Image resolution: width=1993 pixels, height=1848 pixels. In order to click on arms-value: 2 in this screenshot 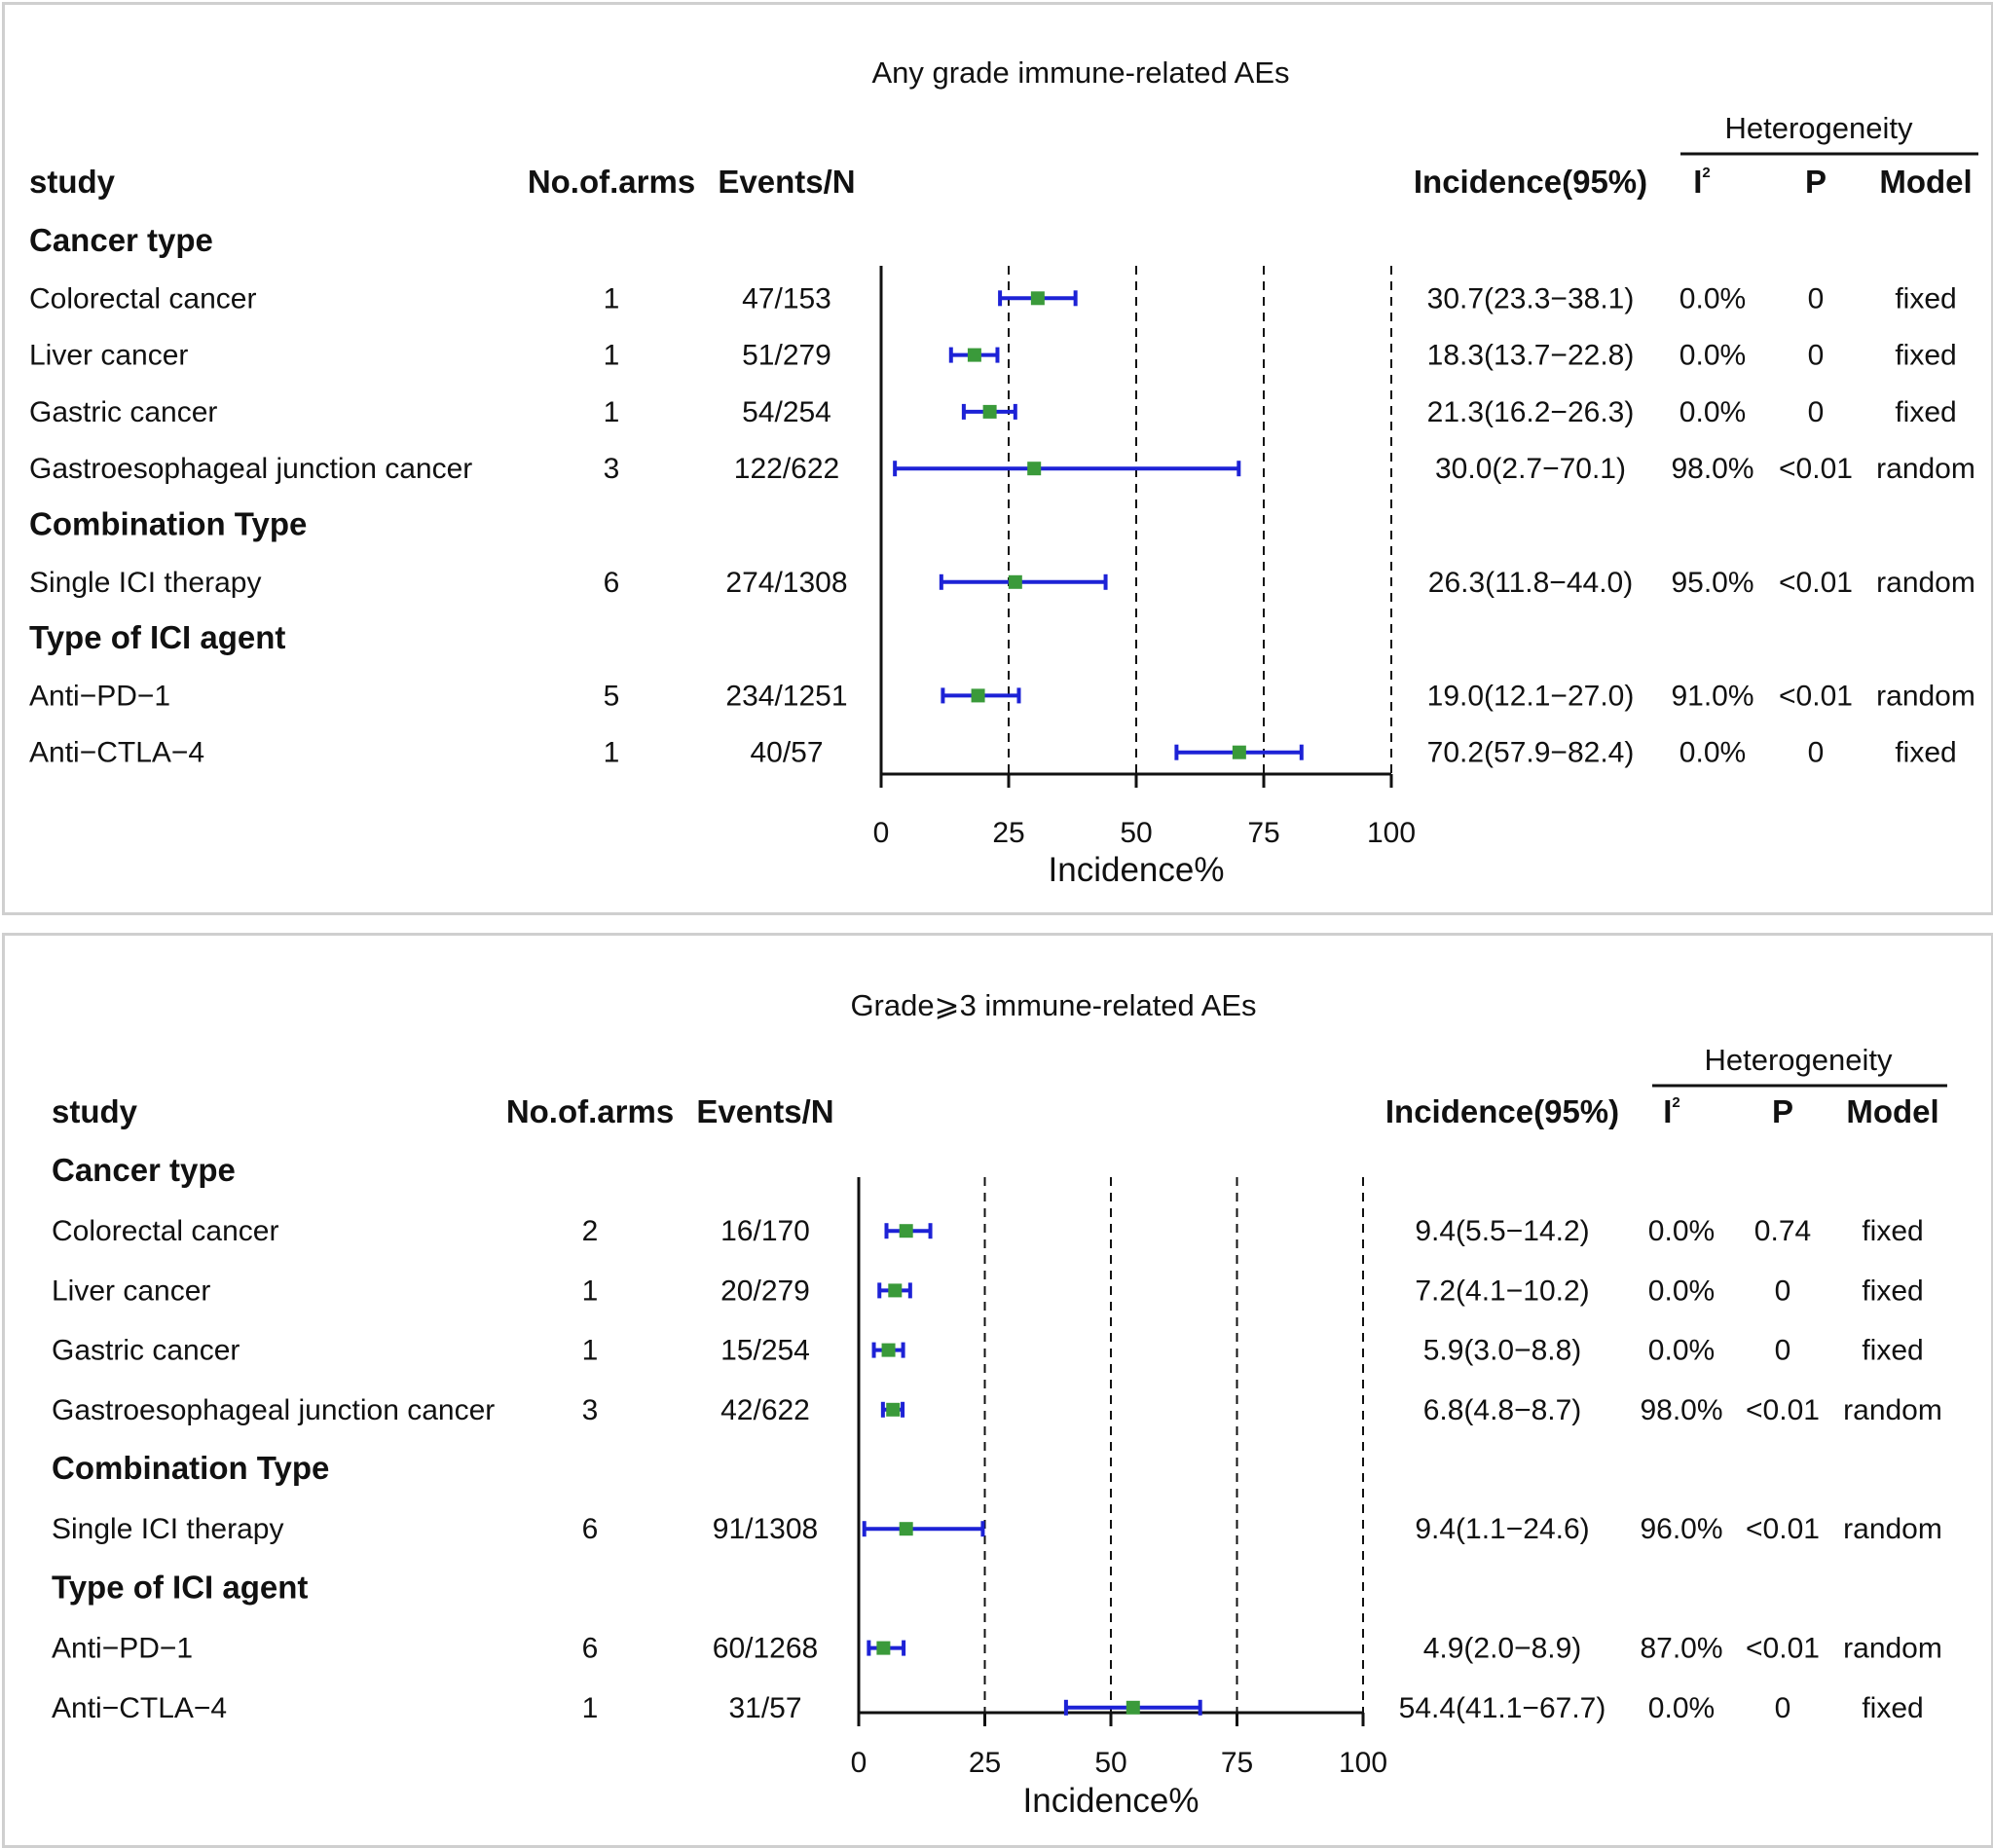, I will do `click(590, 1231)`.